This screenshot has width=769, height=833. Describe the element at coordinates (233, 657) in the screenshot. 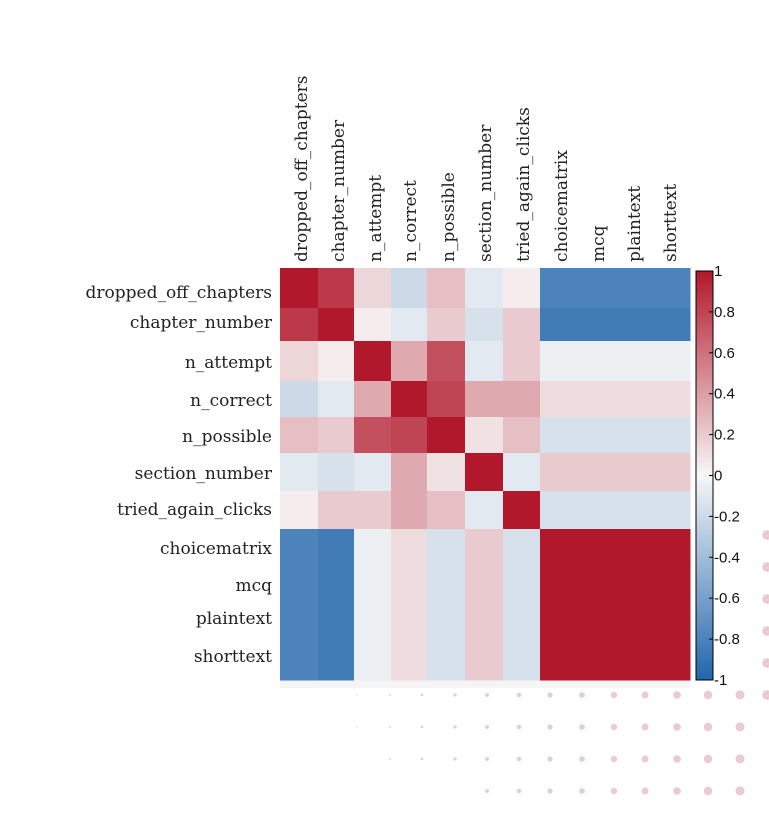

I see `row-label: shorttext` at that location.